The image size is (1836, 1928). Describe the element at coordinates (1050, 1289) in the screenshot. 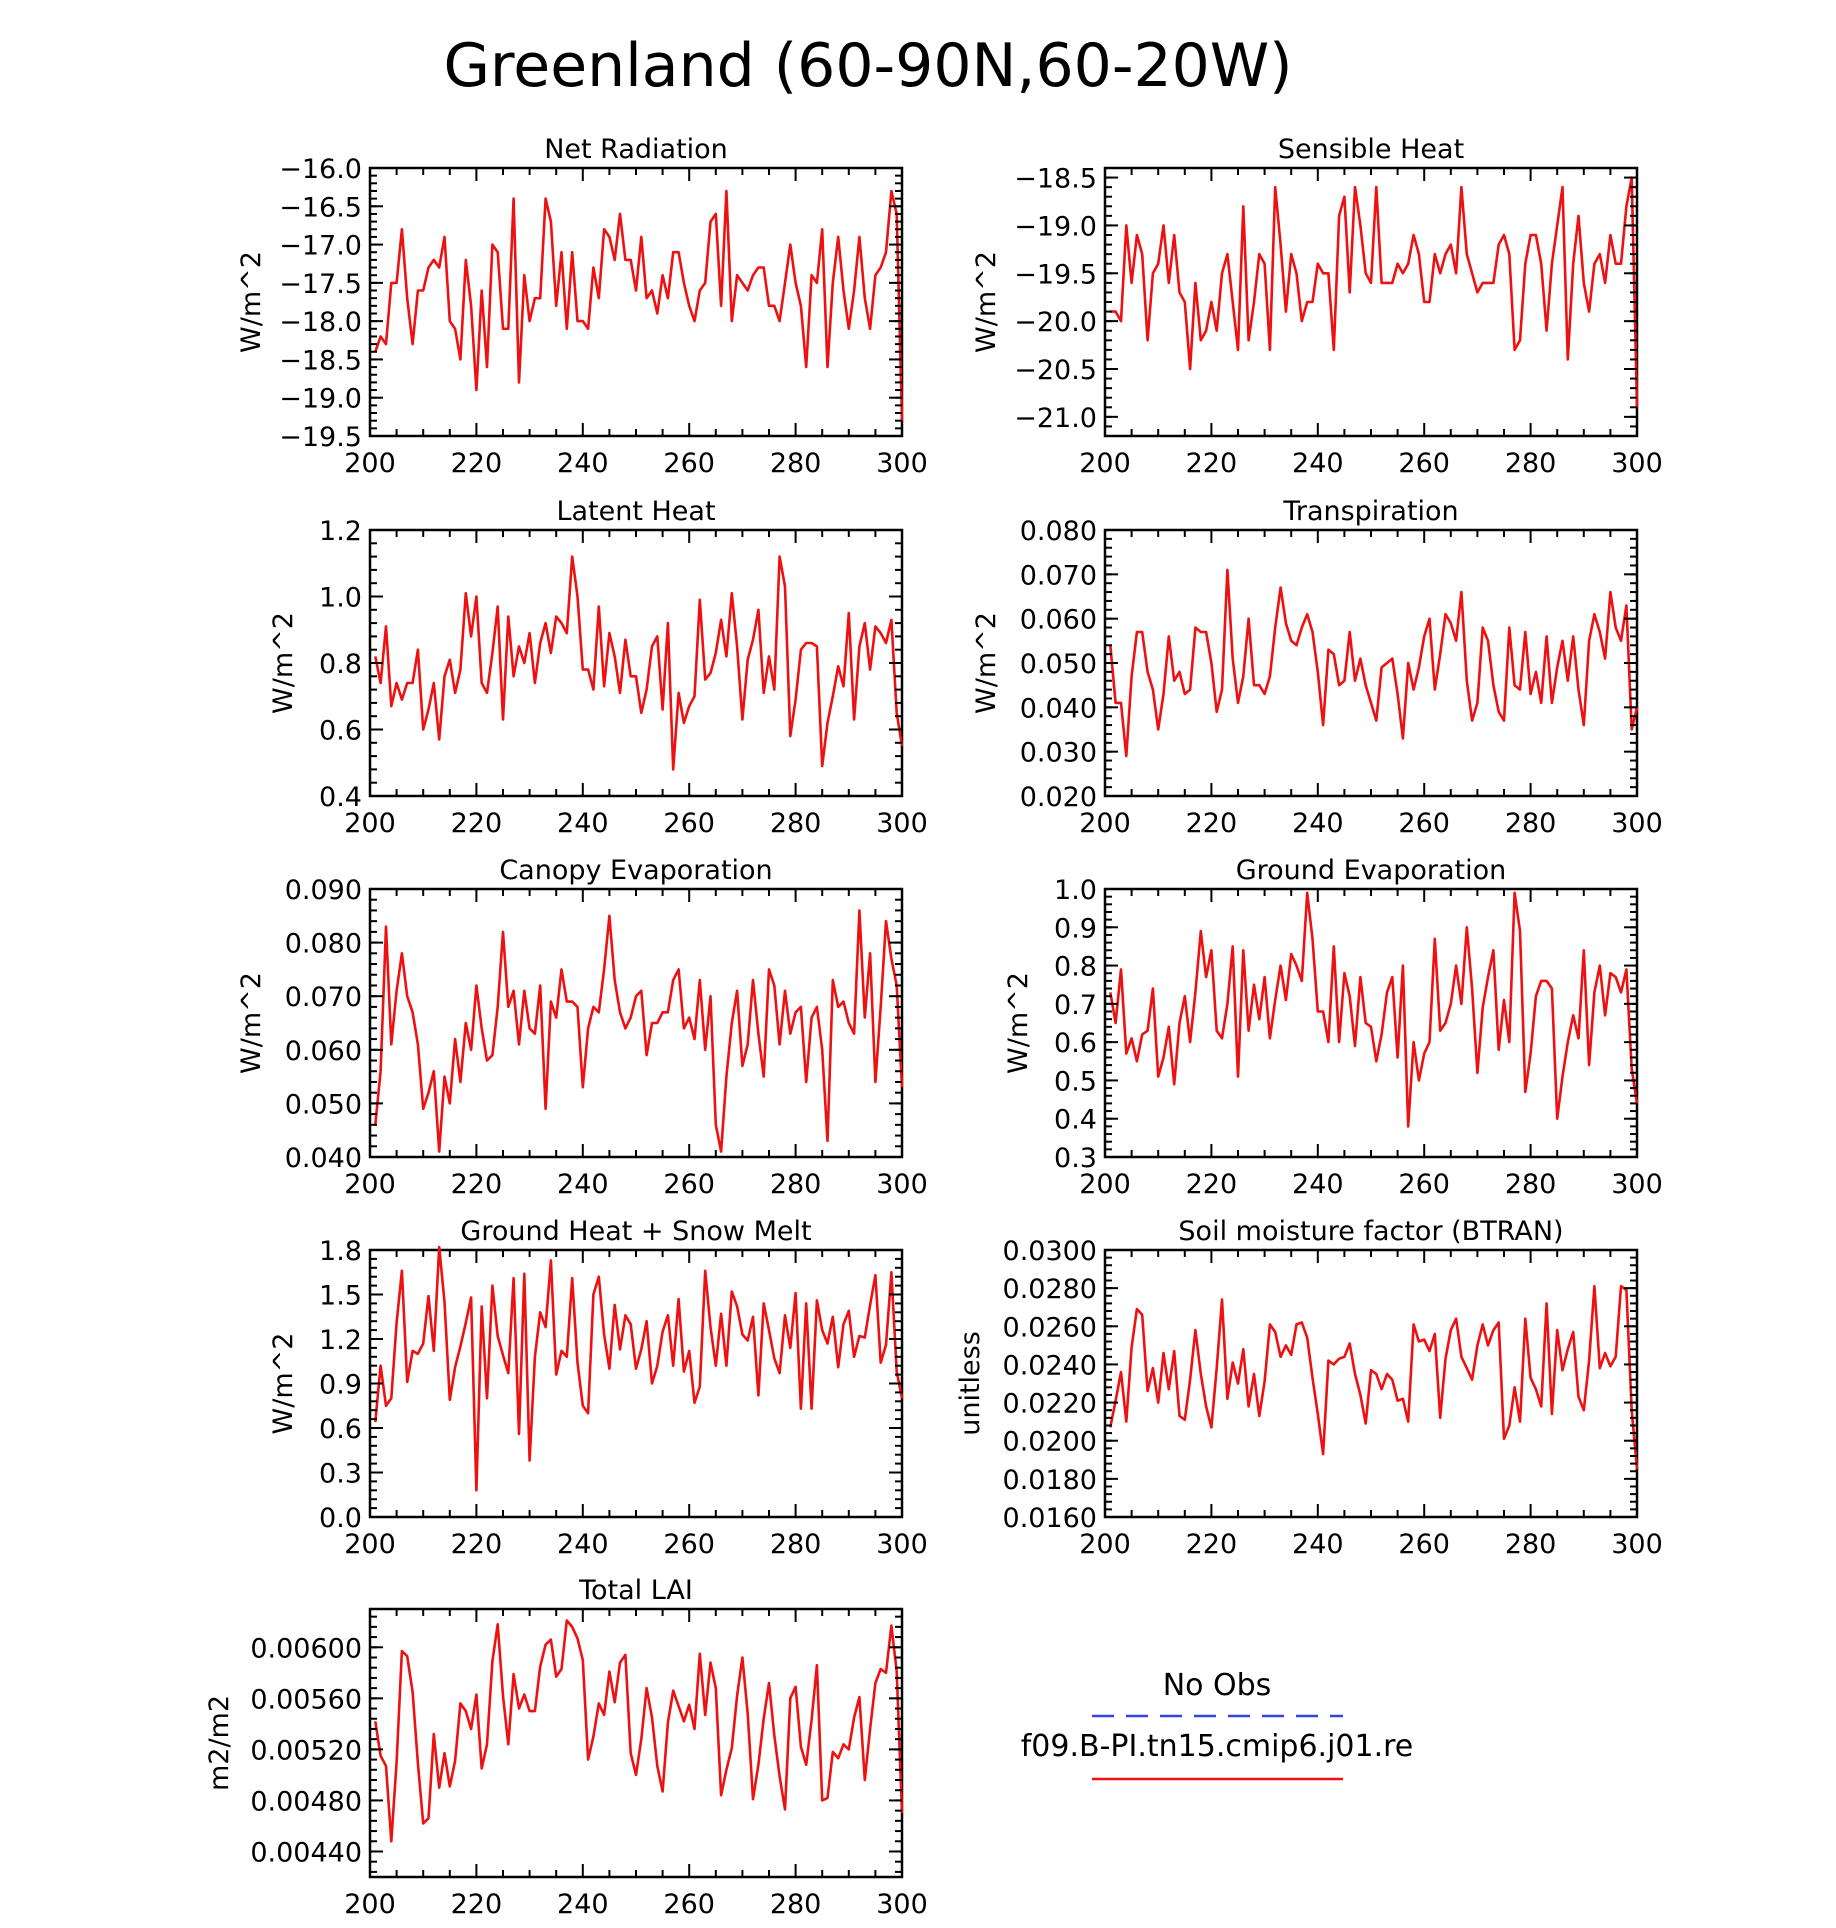

I see `y-tick-label-soil-moisture-factor-btran: 0.0280` at that location.